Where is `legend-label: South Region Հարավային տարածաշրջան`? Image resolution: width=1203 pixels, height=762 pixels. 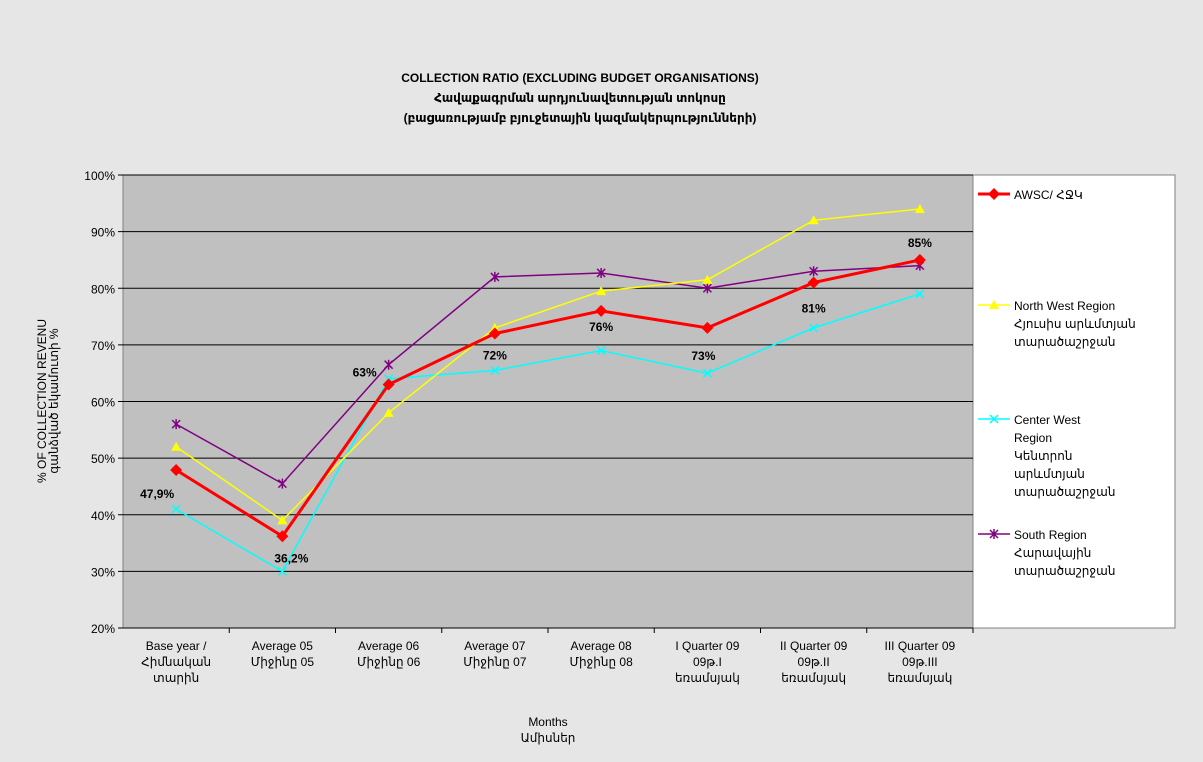 legend-label: South Region Հարավային տարածաշրջան is located at coordinates (1064, 553).